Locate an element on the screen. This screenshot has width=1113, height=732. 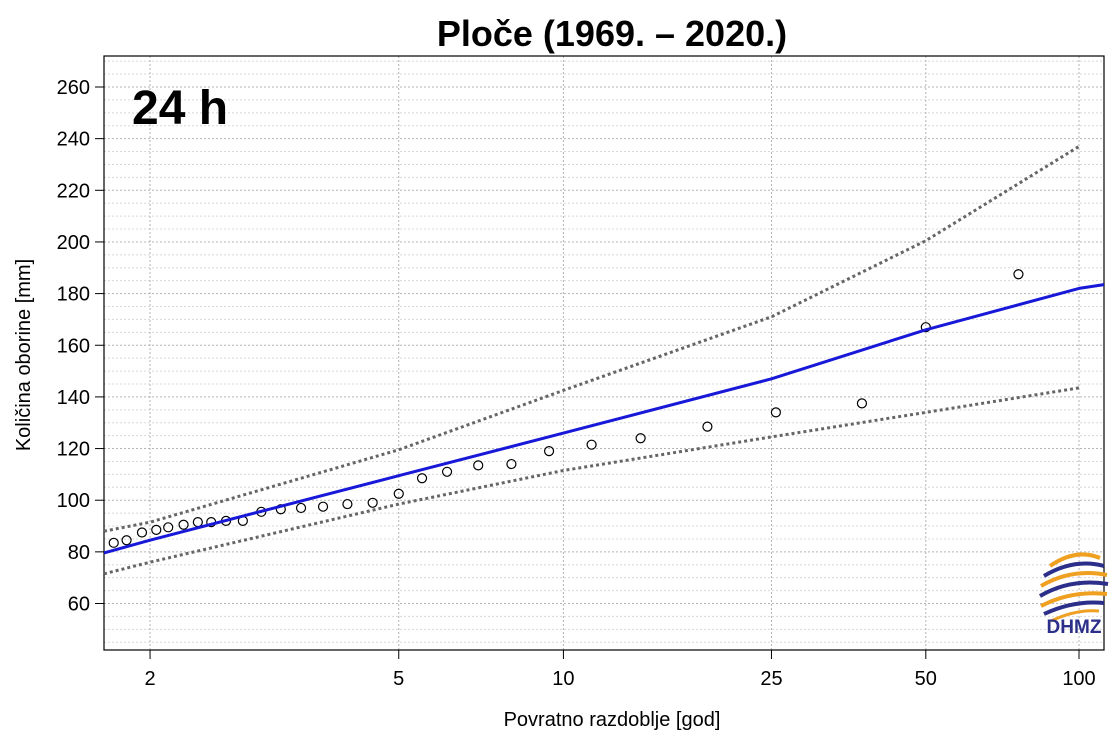
y-tick-label: 80 is located at coordinates (79, 553).